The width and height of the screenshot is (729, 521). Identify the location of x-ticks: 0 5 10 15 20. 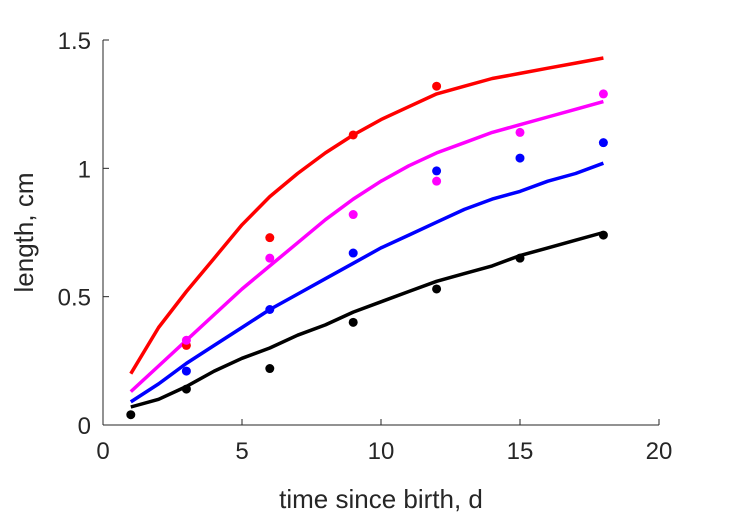
(384, 442).